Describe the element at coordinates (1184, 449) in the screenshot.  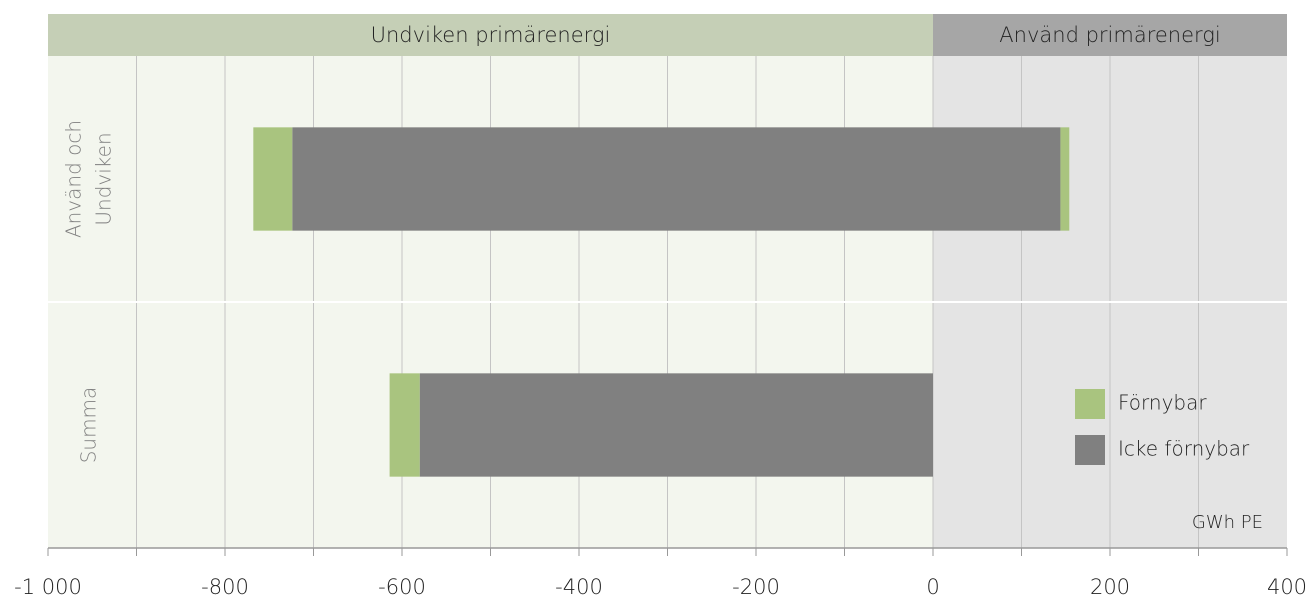
I see `legend-label: Icke förnybar` at that location.